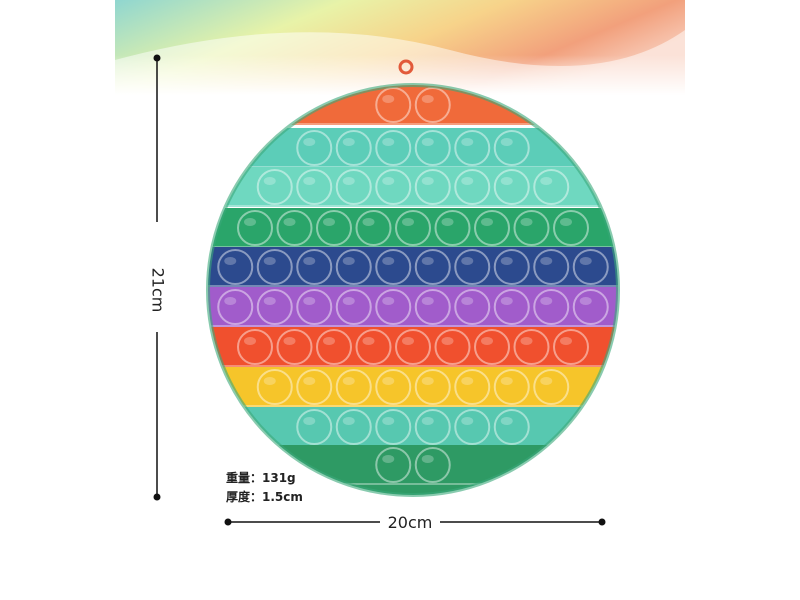  Describe the element at coordinates (261, 477) in the screenshot. I see `weight-label: 重量：131g` at that location.